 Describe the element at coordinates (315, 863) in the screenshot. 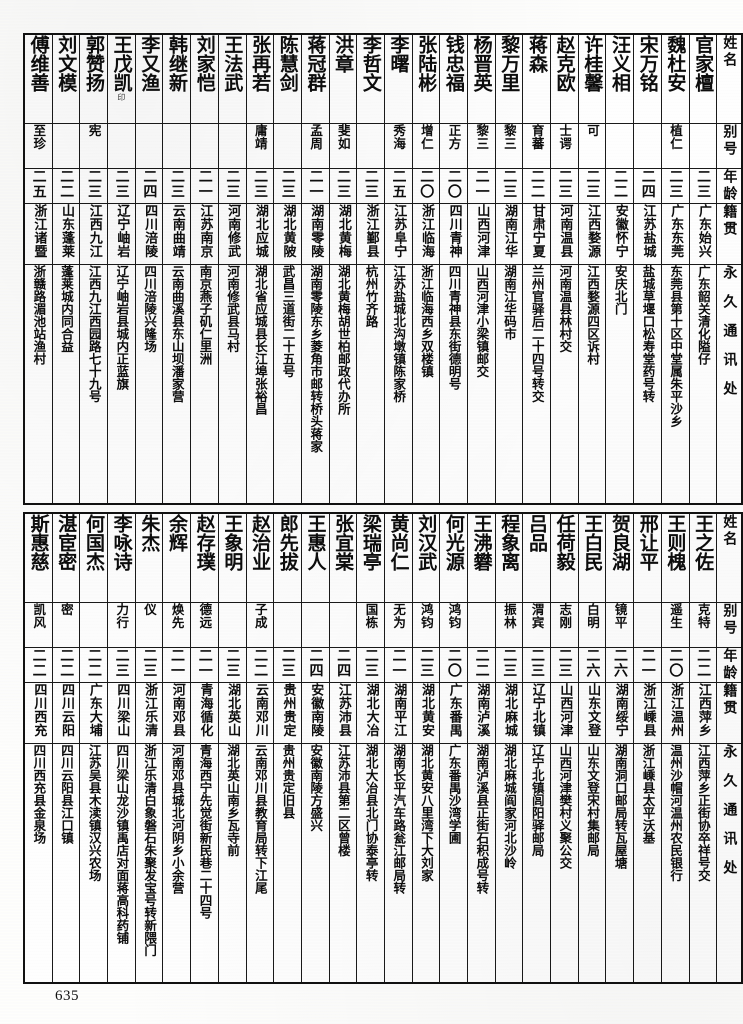

I see `cell-address: 安徽南陵方盛兴` at that location.